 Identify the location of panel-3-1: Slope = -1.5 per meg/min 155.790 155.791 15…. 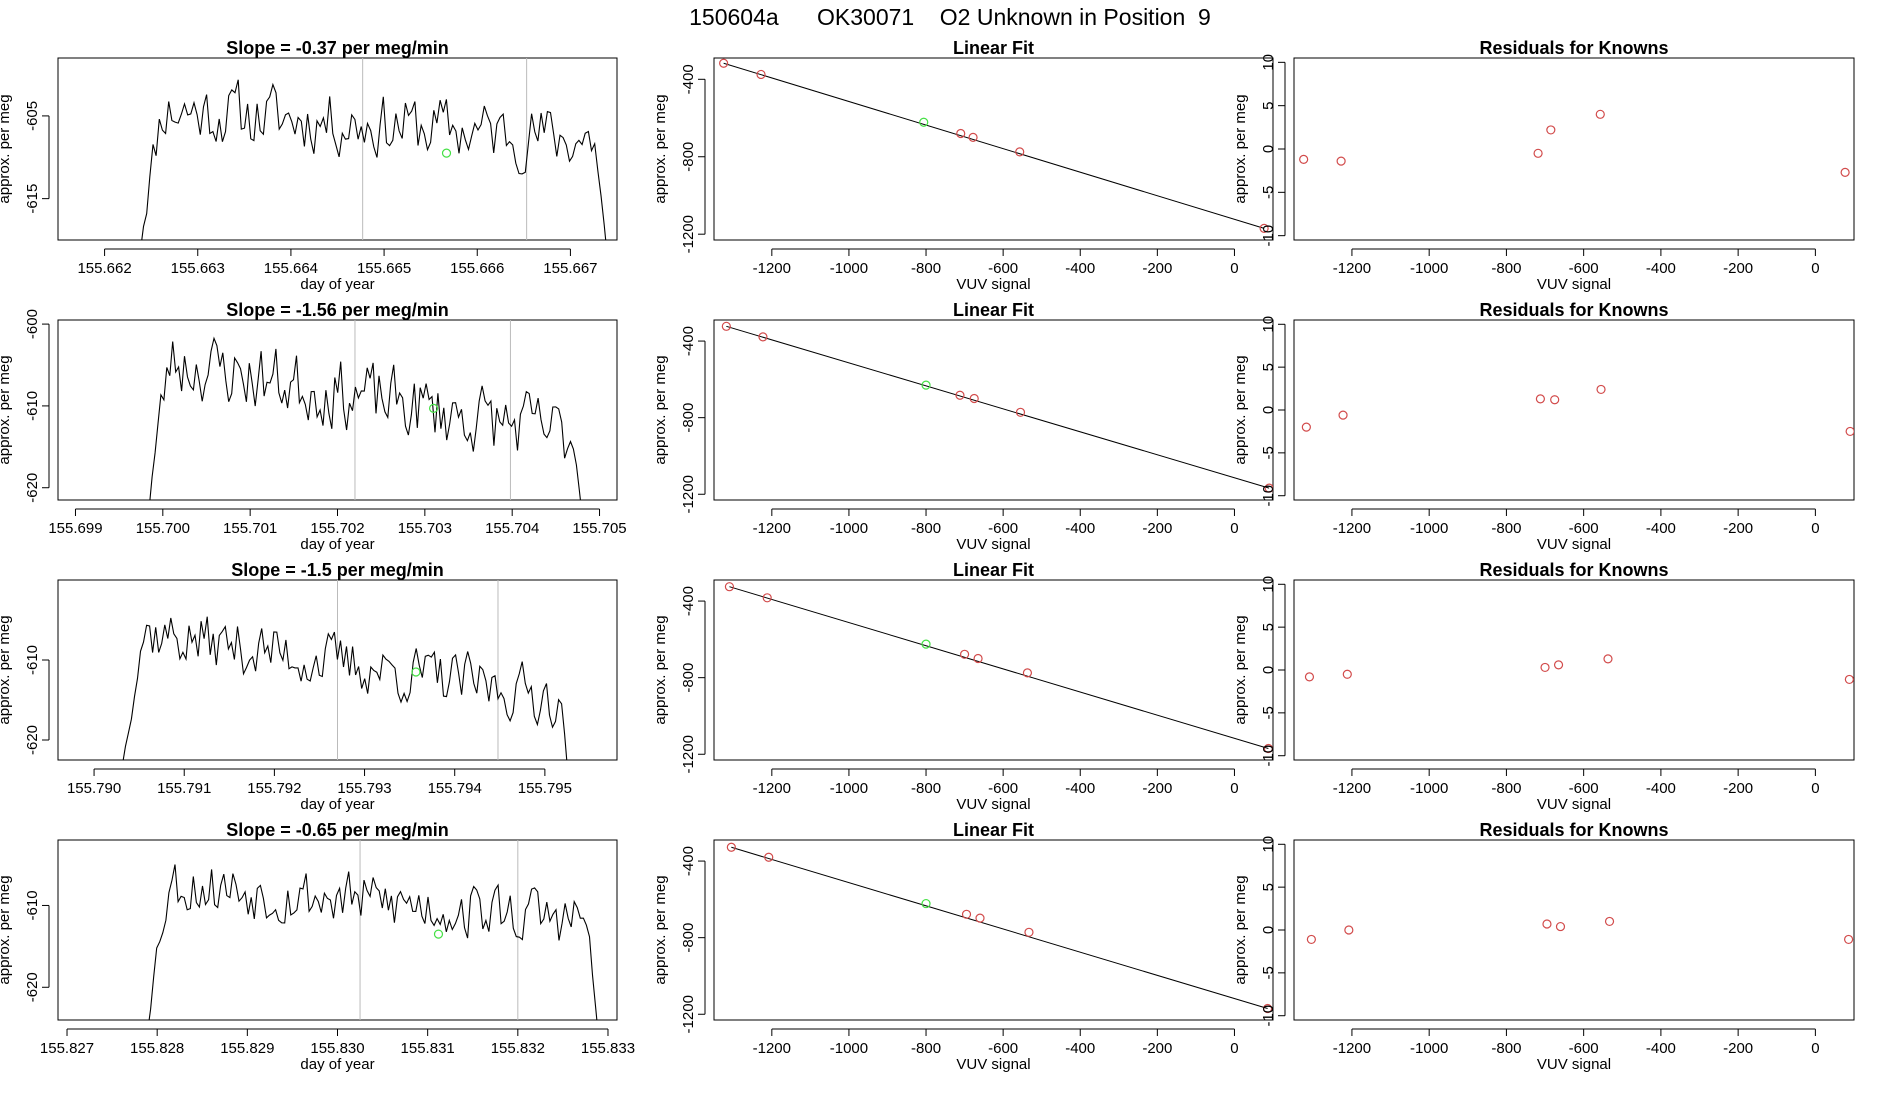
(309, 686).